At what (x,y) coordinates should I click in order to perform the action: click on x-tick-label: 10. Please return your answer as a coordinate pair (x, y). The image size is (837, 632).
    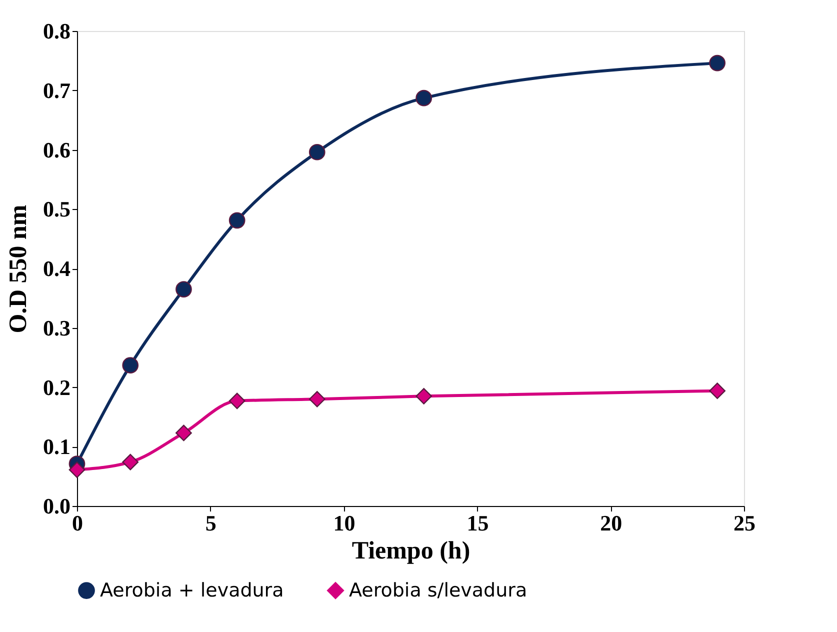
    Looking at the image, I should click on (344, 523).